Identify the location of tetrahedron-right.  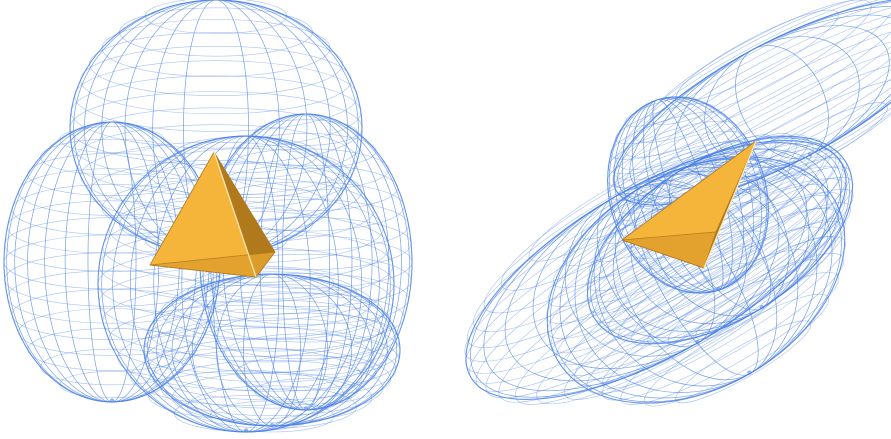
(689, 204).